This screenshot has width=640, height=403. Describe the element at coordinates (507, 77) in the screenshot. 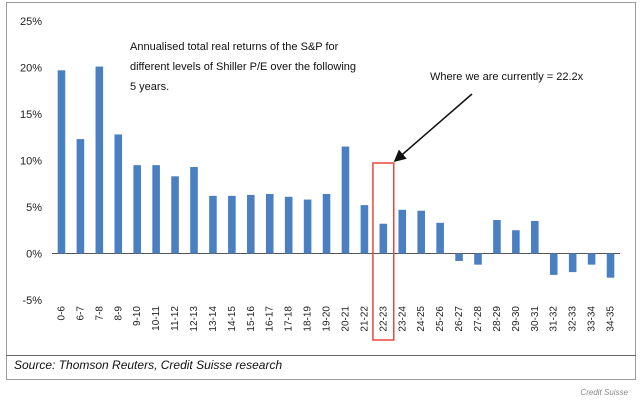

I see `annotation-arrow-label: Where we are currently = 22.2x` at that location.